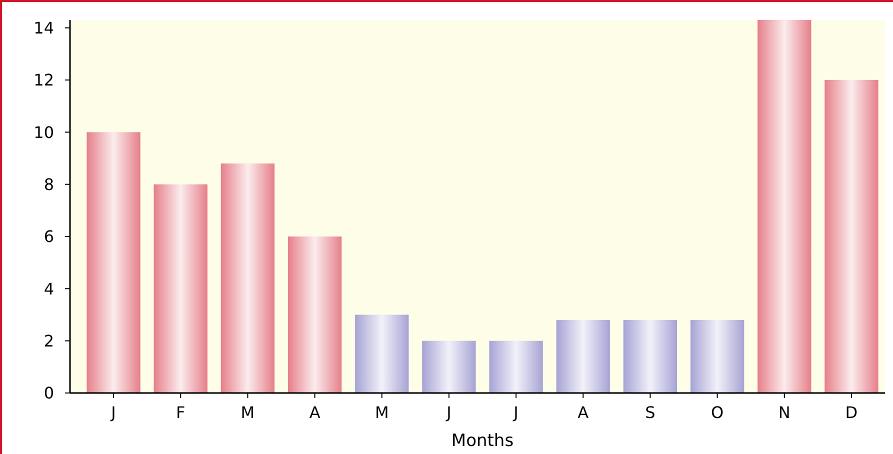 The height and width of the screenshot is (454, 893). I want to click on x-tick-label: D, so click(851, 412).